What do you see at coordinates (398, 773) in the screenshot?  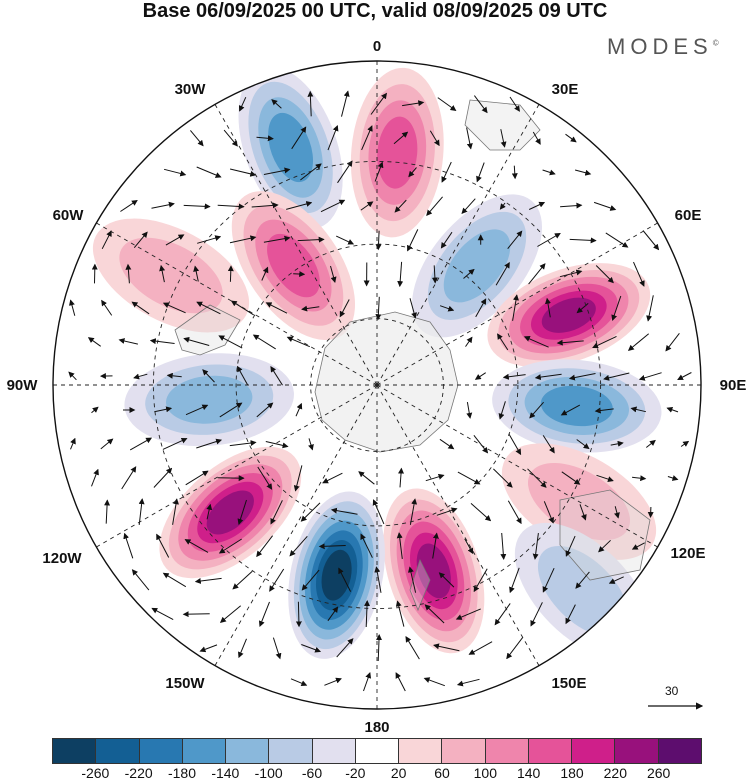 I see `colorbar-tick-label: 20` at bounding box center [398, 773].